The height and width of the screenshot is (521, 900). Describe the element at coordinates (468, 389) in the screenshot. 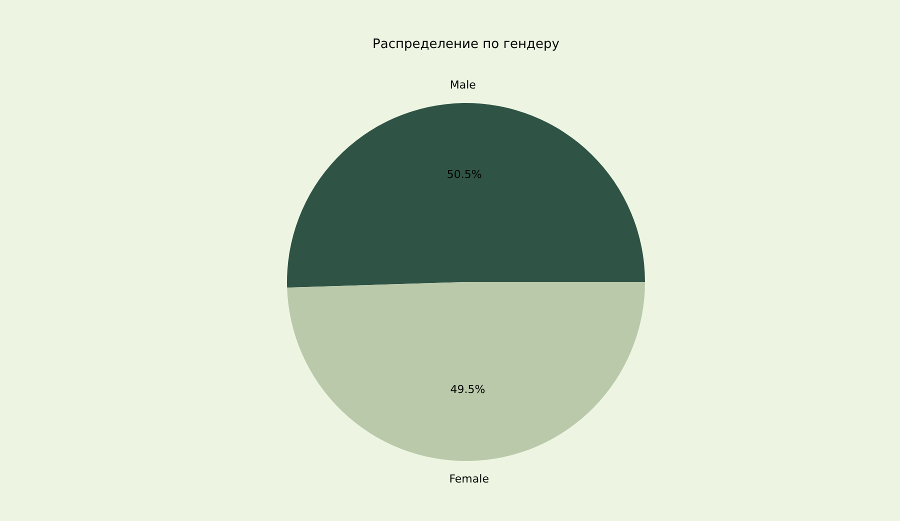

I see `data-label: 49.5%` at that location.